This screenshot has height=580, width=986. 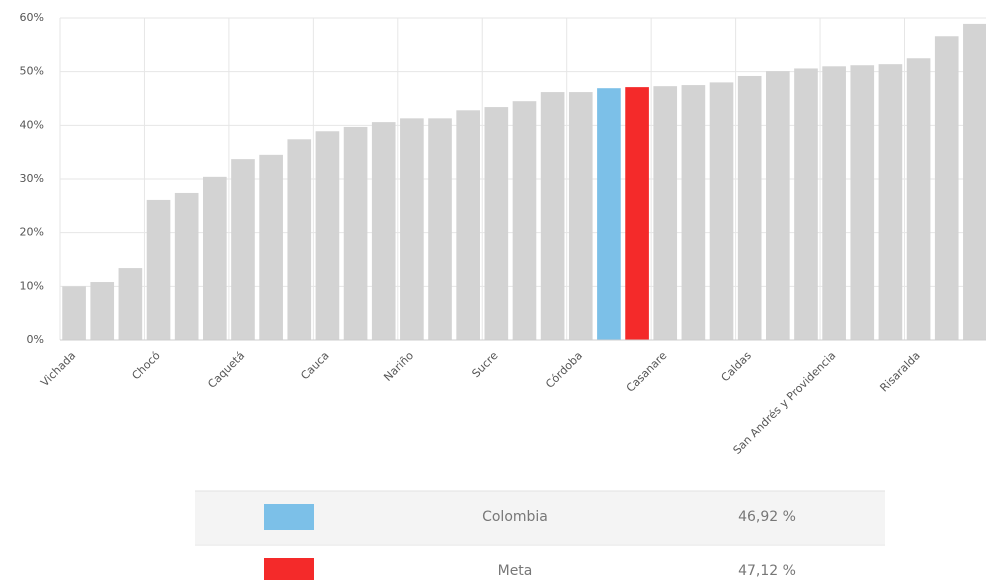 What do you see at coordinates (314, 365) in the screenshot?
I see `x-tick-label: Cauca` at bounding box center [314, 365].